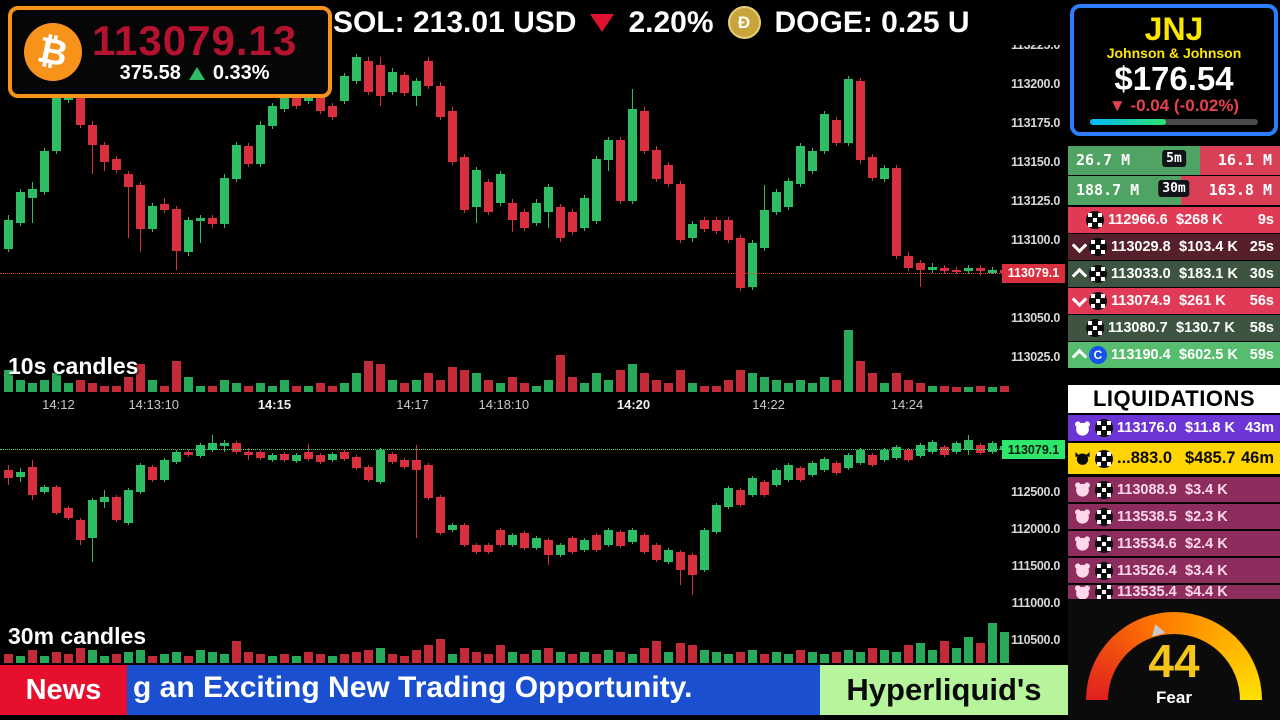  I want to click on trade-amount: $183.1 K, so click(1208, 274).